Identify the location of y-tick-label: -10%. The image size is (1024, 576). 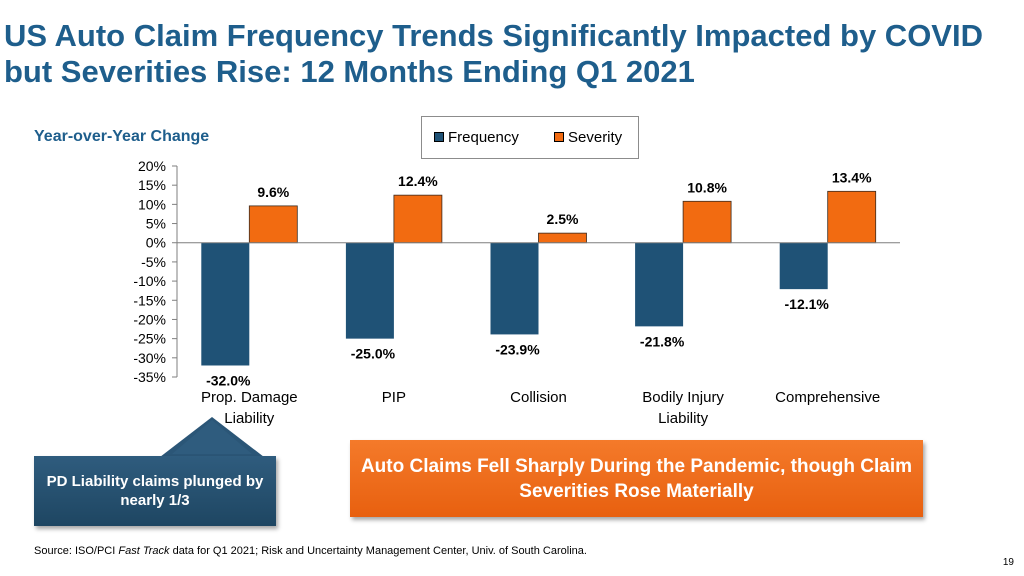
(149, 281).